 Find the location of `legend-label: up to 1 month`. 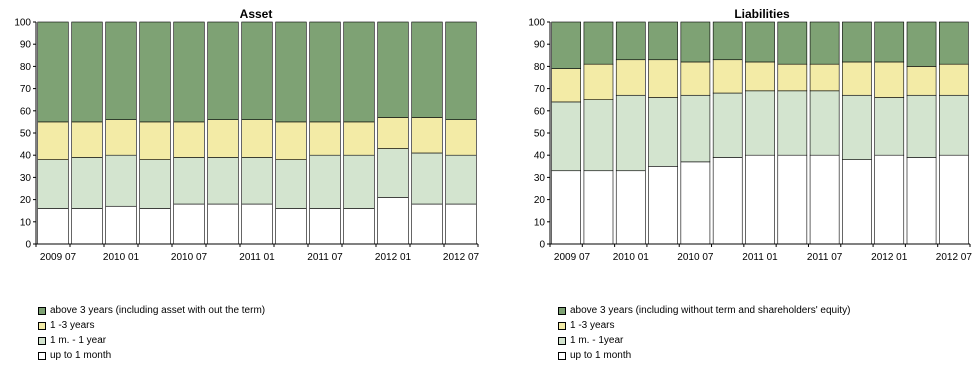

legend-label: up to 1 month is located at coordinates (601, 355).